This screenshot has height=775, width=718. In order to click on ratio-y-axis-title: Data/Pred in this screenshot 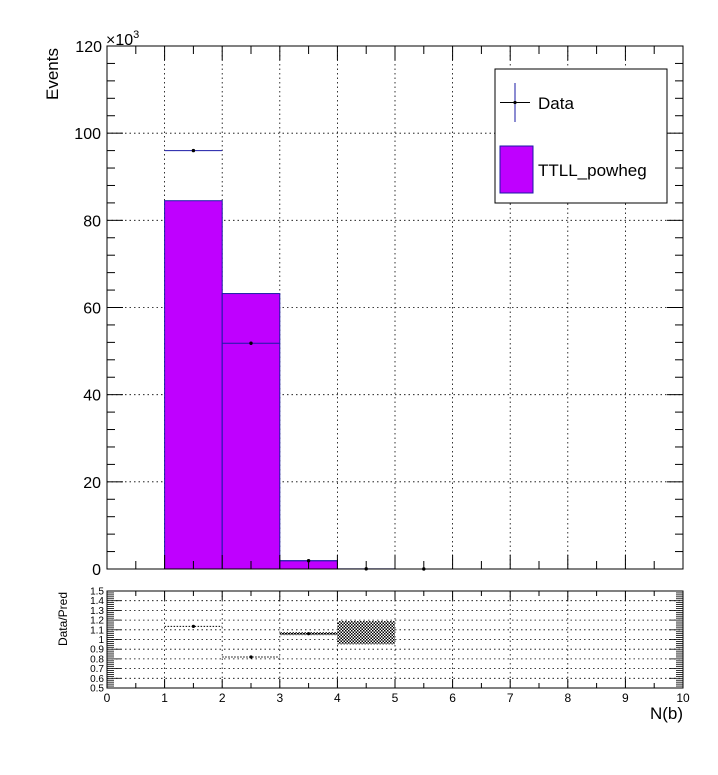, I will do `click(63, 619)`.